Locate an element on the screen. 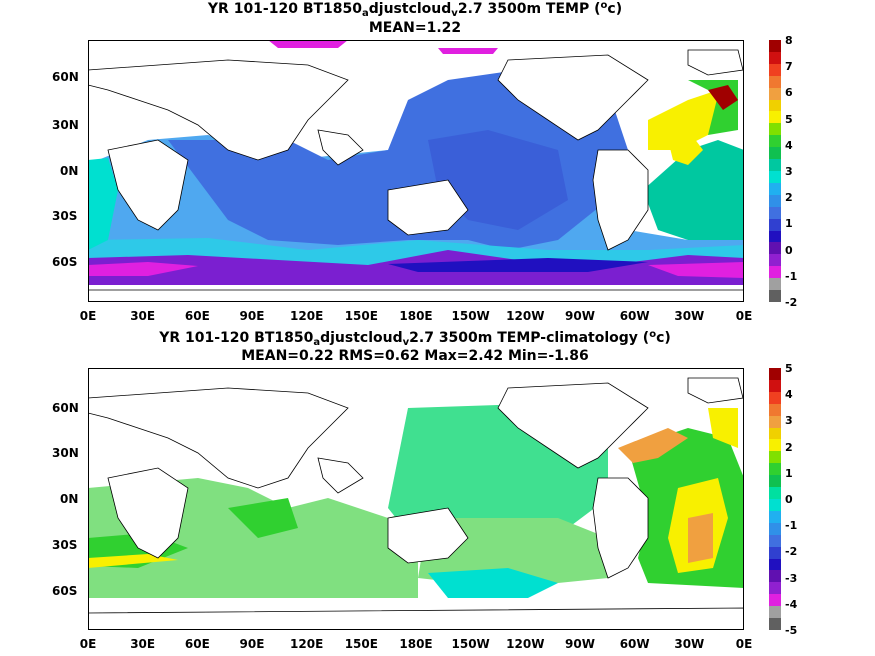  top-lon-label: 180E is located at coordinates (416, 316).